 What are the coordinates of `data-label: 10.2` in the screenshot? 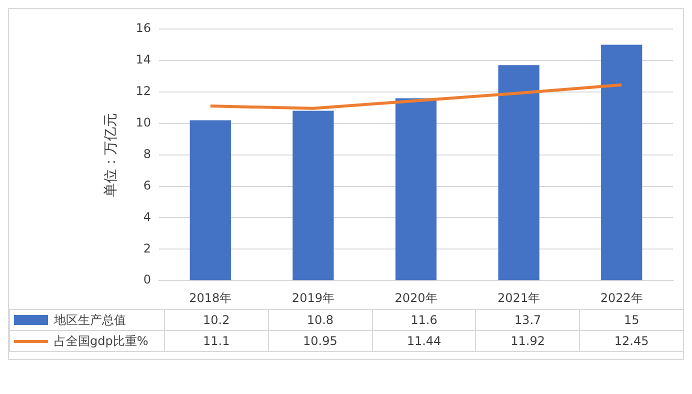 It's located at (216, 320).